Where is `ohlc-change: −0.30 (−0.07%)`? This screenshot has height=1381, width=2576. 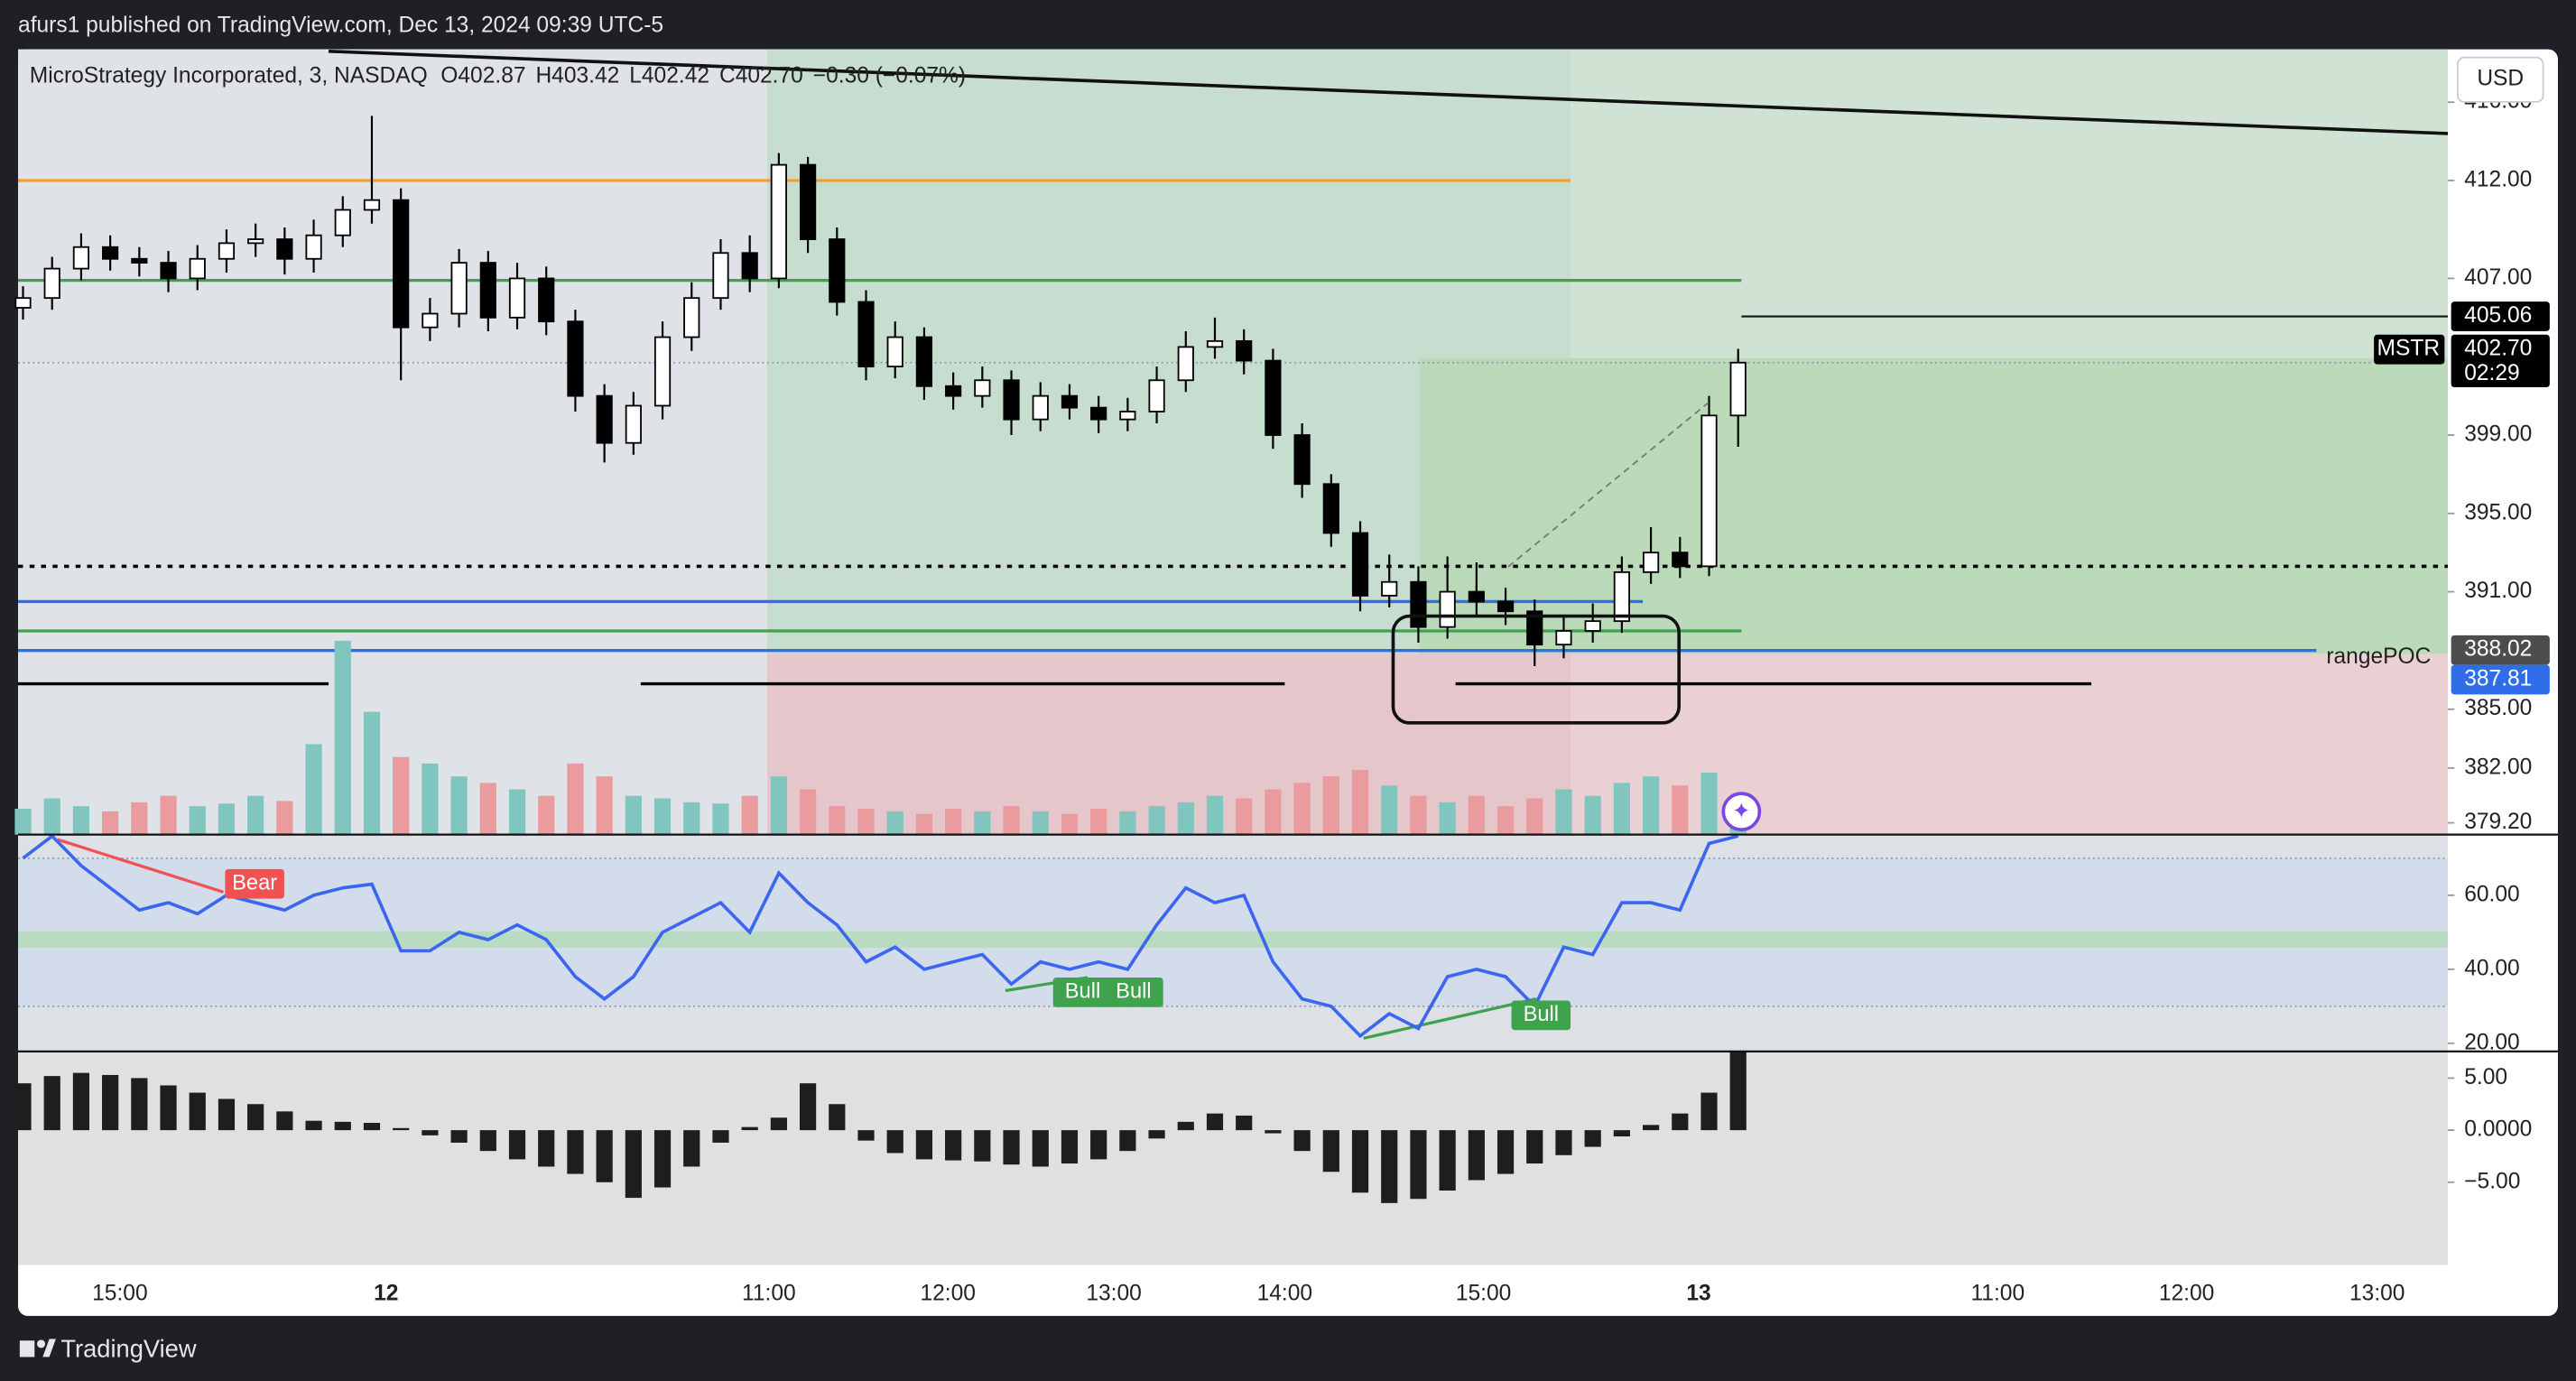 ohlc-change: −0.30 (−0.07%) is located at coordinates (889, 76).